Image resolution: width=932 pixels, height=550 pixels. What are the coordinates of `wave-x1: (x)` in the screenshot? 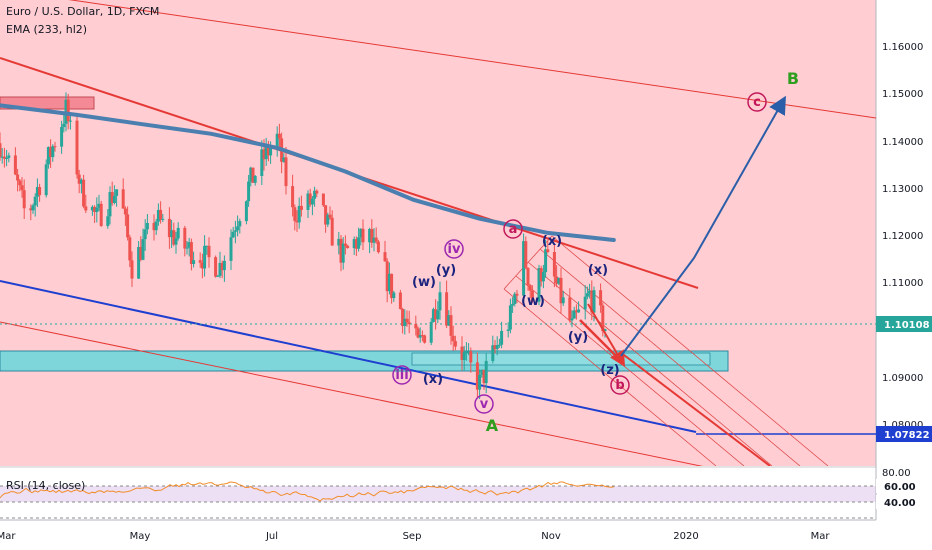 It's located at (433, 379).